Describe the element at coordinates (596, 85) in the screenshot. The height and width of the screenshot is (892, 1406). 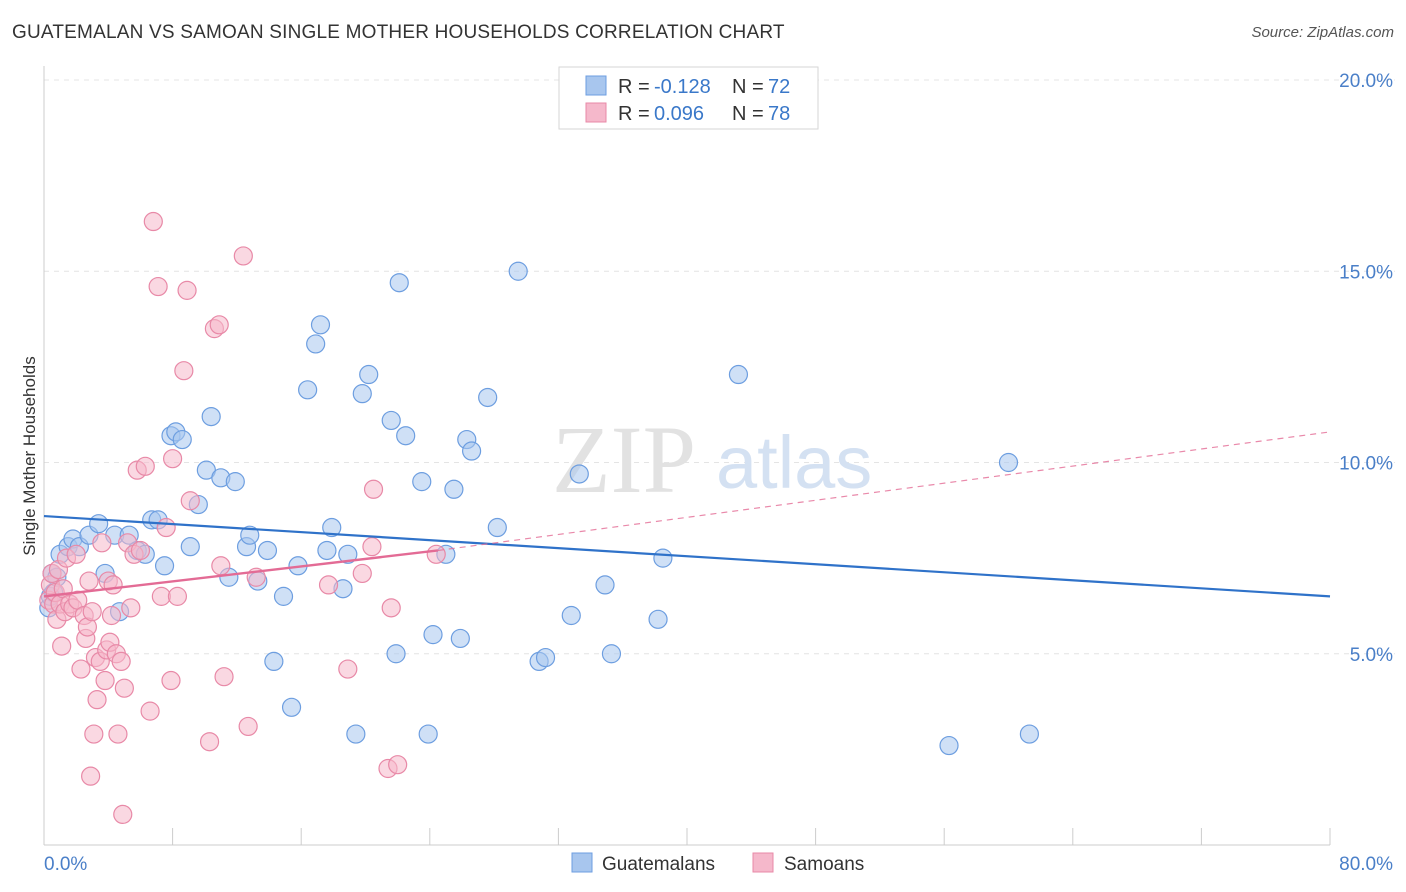
I see `legend-swatch-blue` at that location.